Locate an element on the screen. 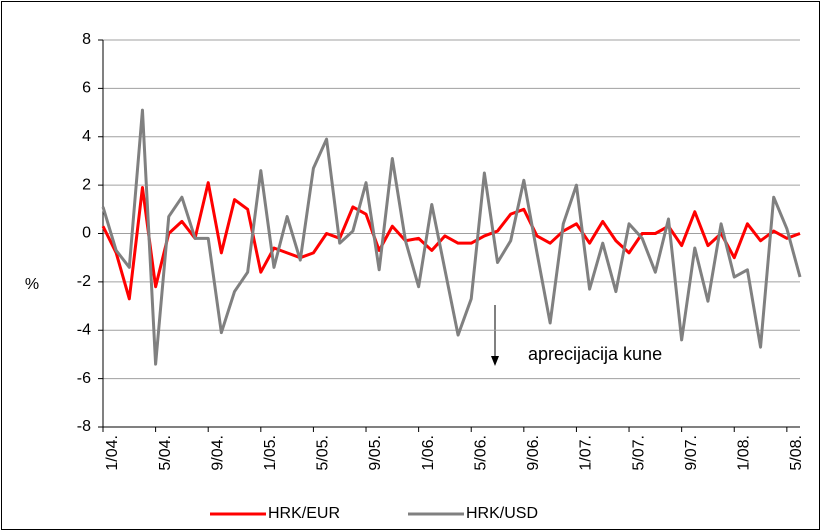 This screenshot has width=822, height=532. x-tick-label: 5/06. is located at coordinates (480, 453).